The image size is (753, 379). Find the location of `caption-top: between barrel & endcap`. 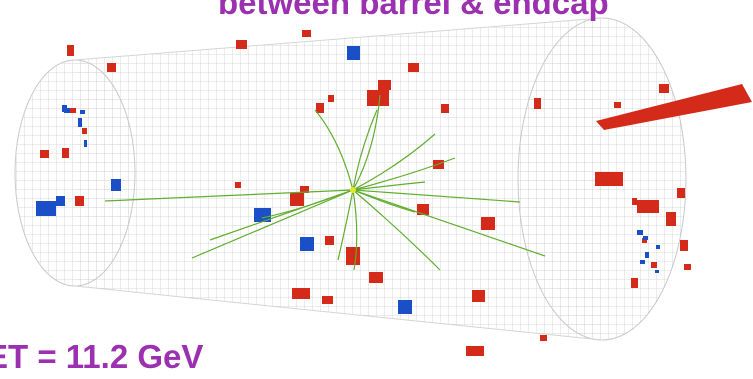

caption-top: between barrel & endcap is located at coordinates (413, 10).